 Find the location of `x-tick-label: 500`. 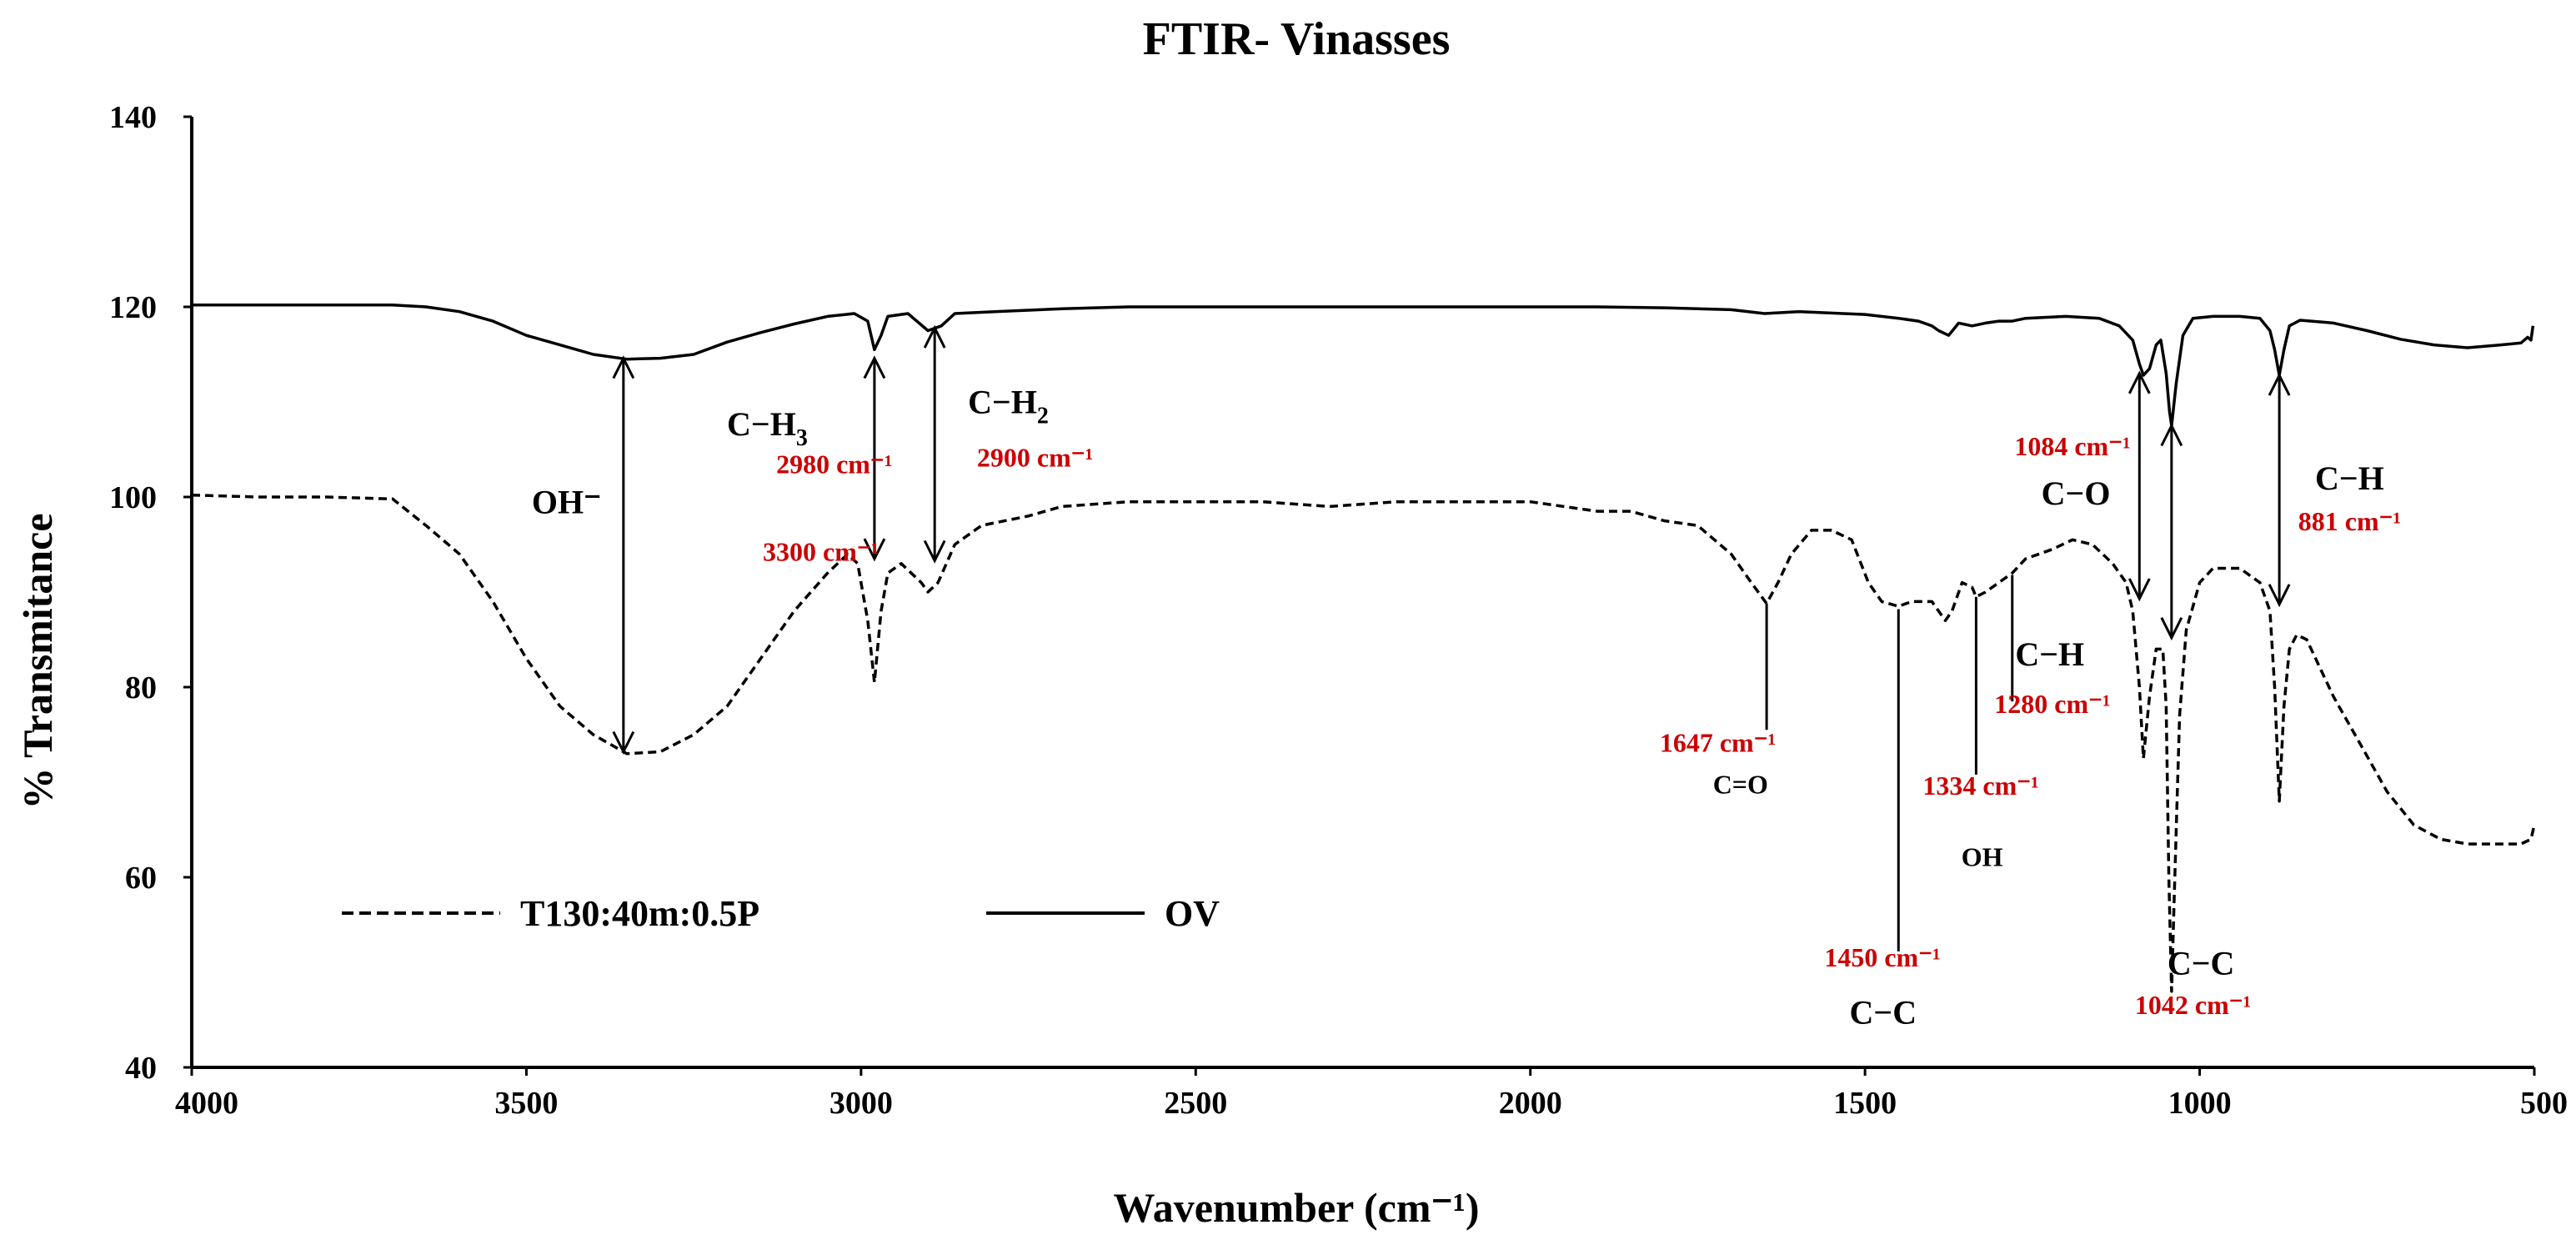

x-tick-label: 500 is located at coordinates (2544, 1103).